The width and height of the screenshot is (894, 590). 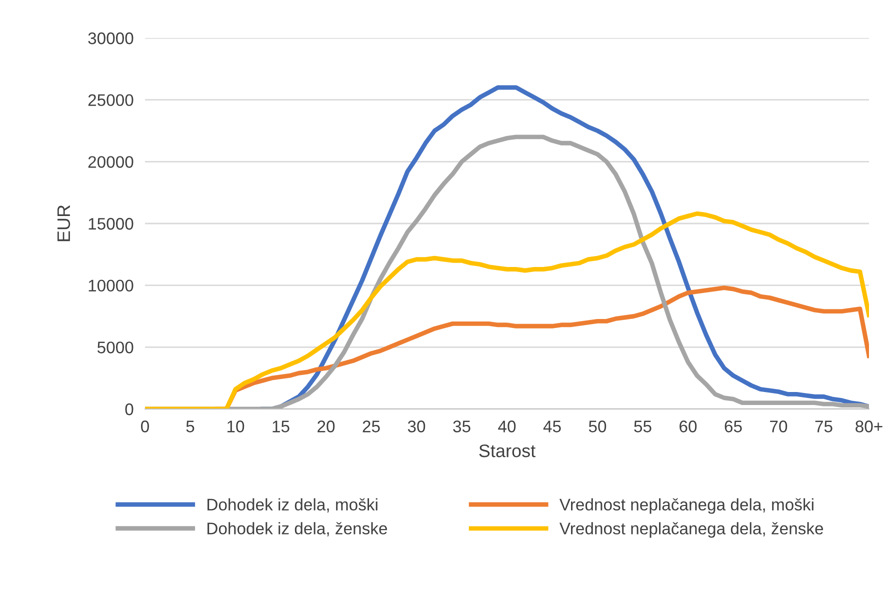 I want to click on y-tick-label: 5000, so click(x=115, y=348).